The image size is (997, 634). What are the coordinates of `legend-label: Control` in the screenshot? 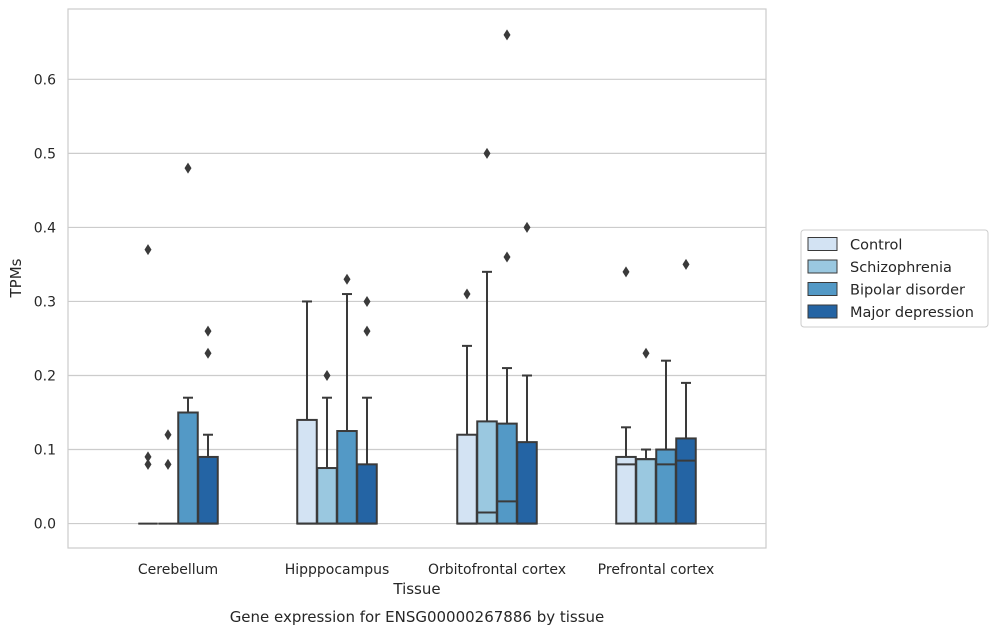 It's located at (876, 246).